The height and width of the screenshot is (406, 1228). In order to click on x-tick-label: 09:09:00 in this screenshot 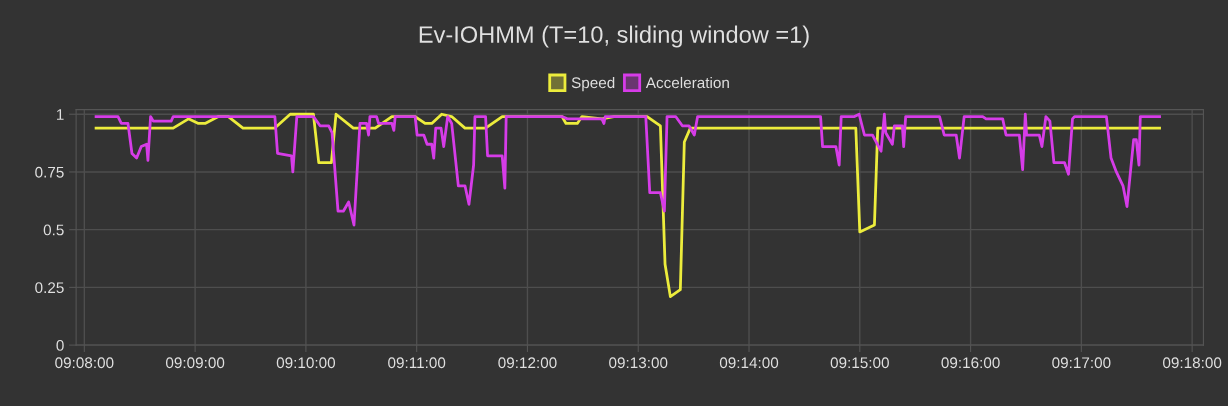, I will do `click(195, 363)`.